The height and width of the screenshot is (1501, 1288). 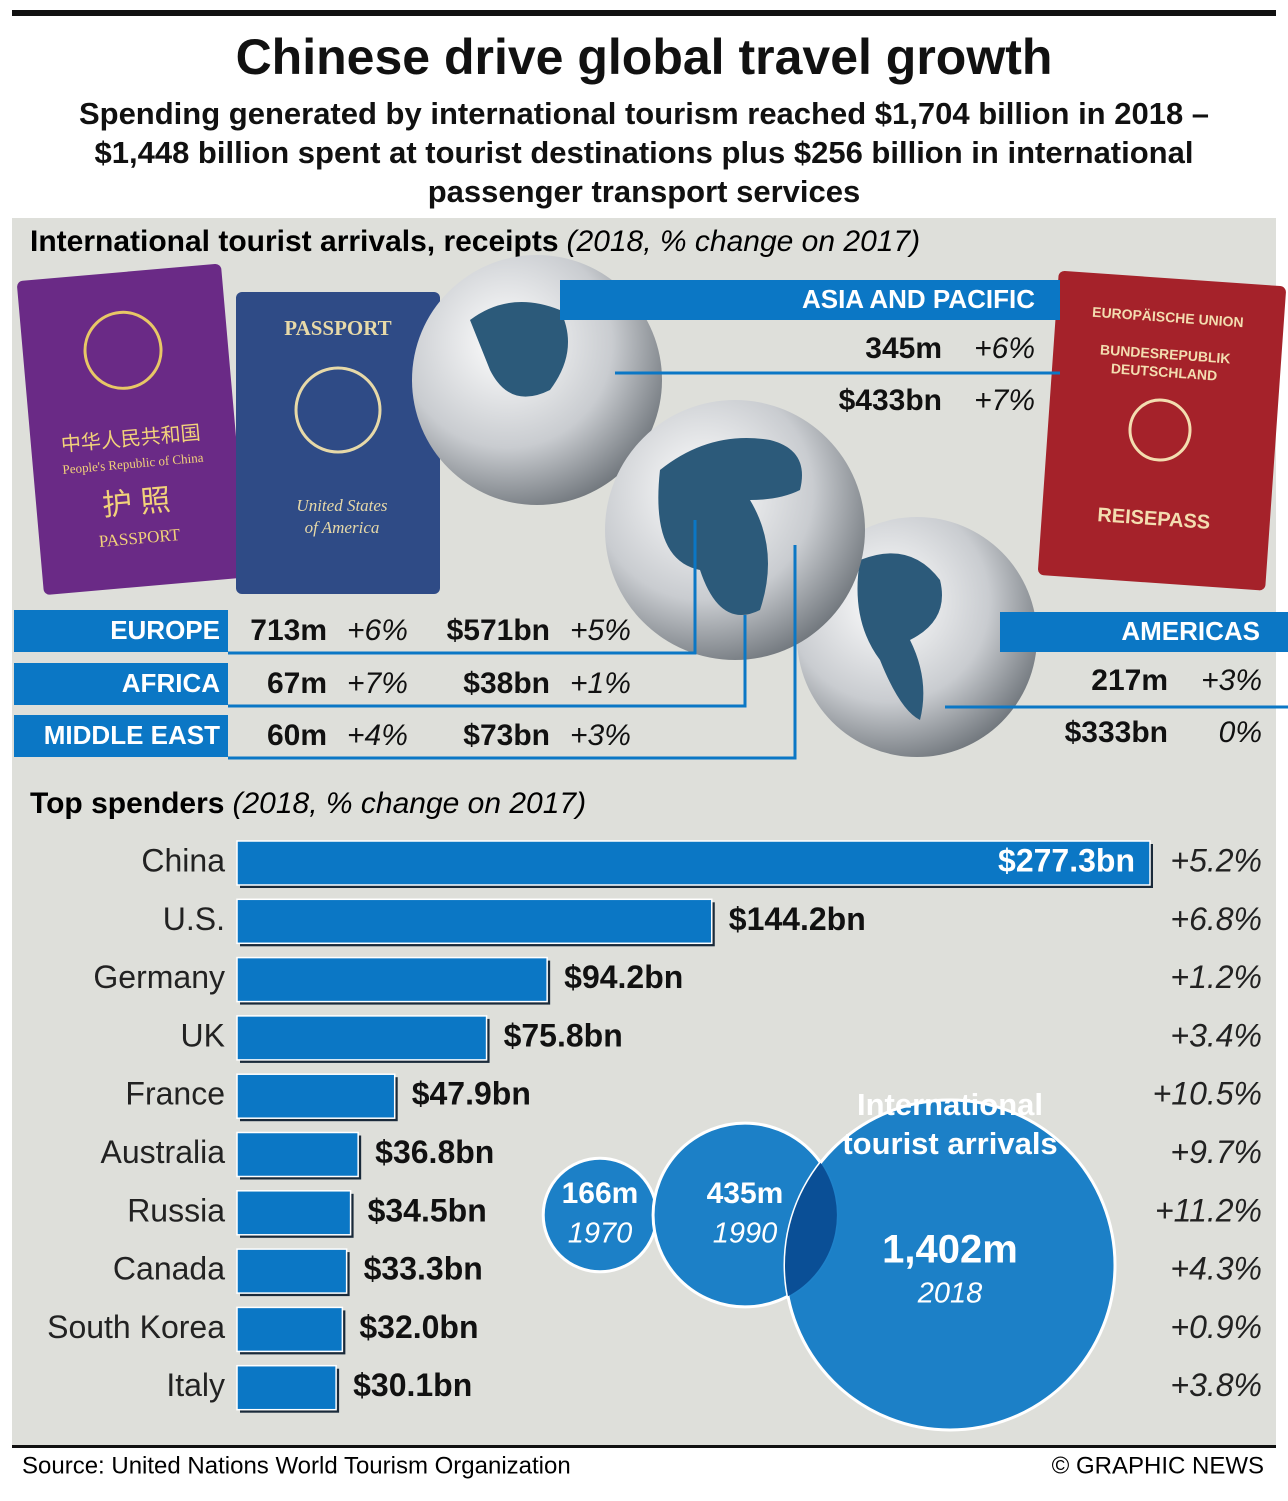 I want to click on chart-subtitle: (2018, % change on 2017), so click(x=409, y=803).